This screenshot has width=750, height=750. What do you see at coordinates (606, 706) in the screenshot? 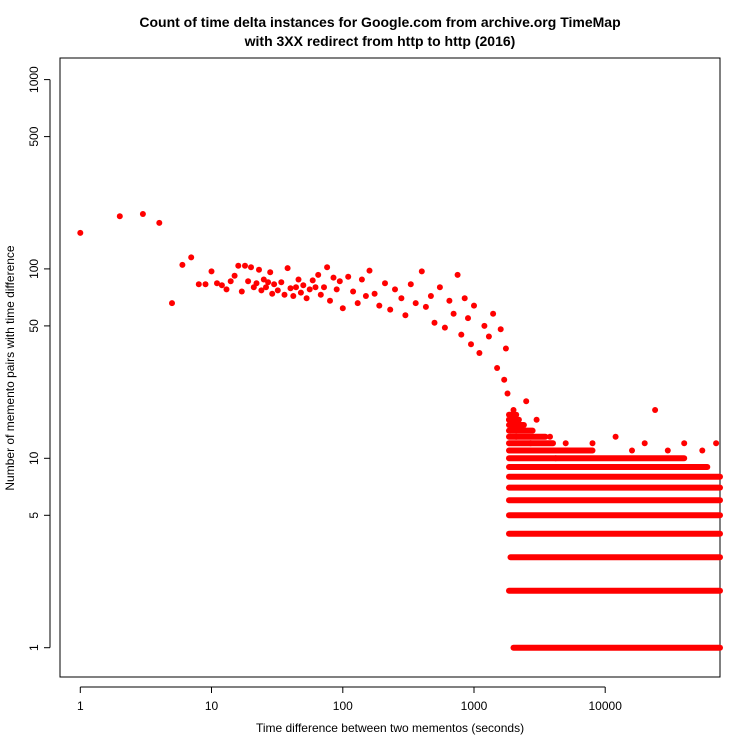
I see `x-tick-label-10000: 10000` at bounding box center [606, 706].